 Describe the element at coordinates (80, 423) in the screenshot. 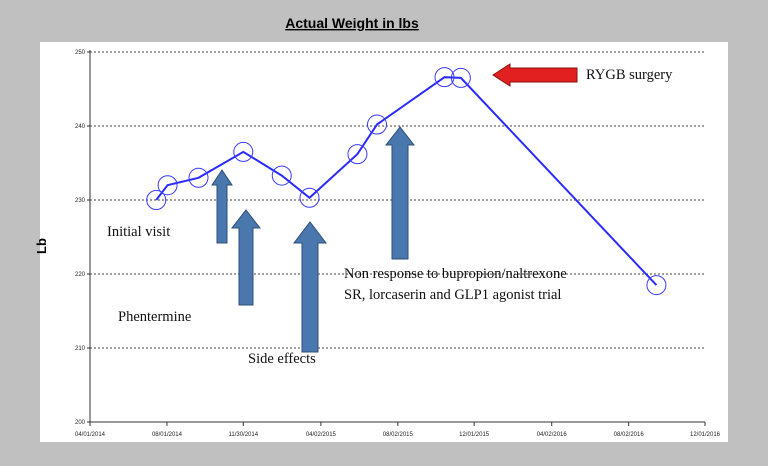

I see `y-tick-label: 200` at that location.